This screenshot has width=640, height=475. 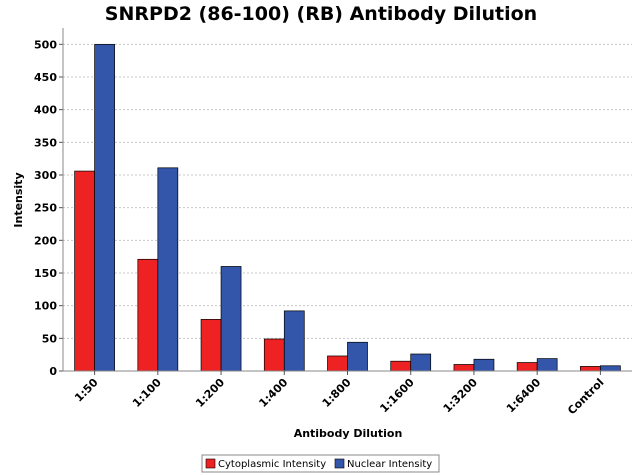 I want to click on y-tick-label: 250, so click(x=45, y=208).